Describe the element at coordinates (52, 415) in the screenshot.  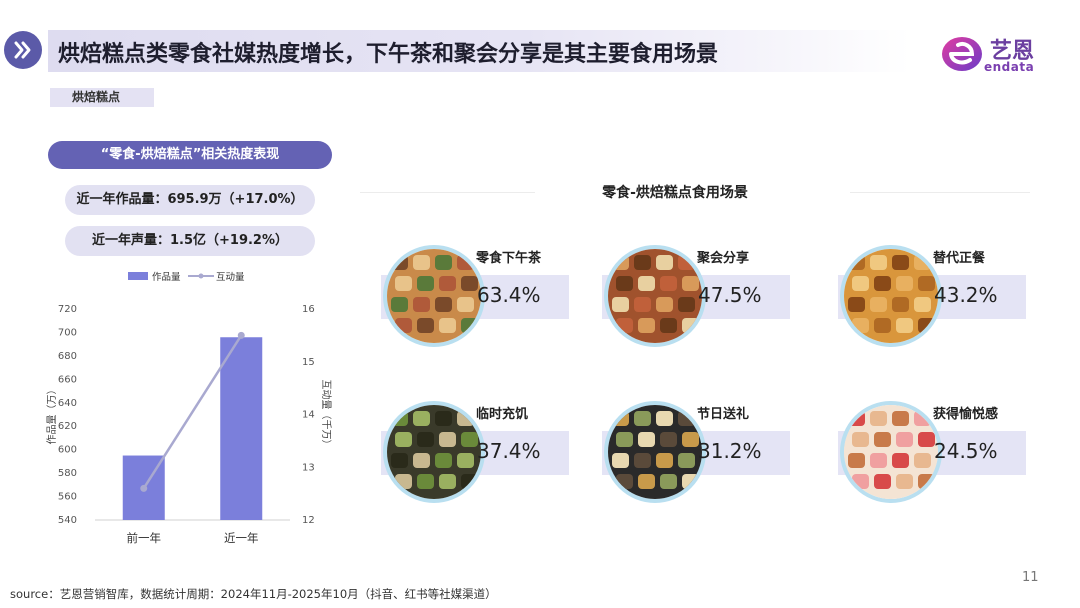
I see `y-axis-label: 作品量（万）` at that location.